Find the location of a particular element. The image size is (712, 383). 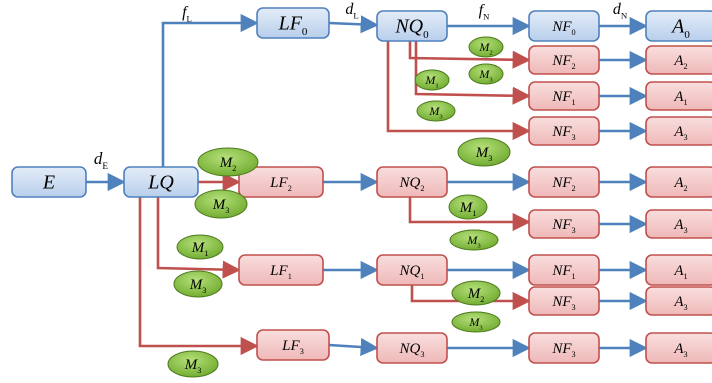

node-label-nf1a: NF1 is located at coordinates (563, 98).